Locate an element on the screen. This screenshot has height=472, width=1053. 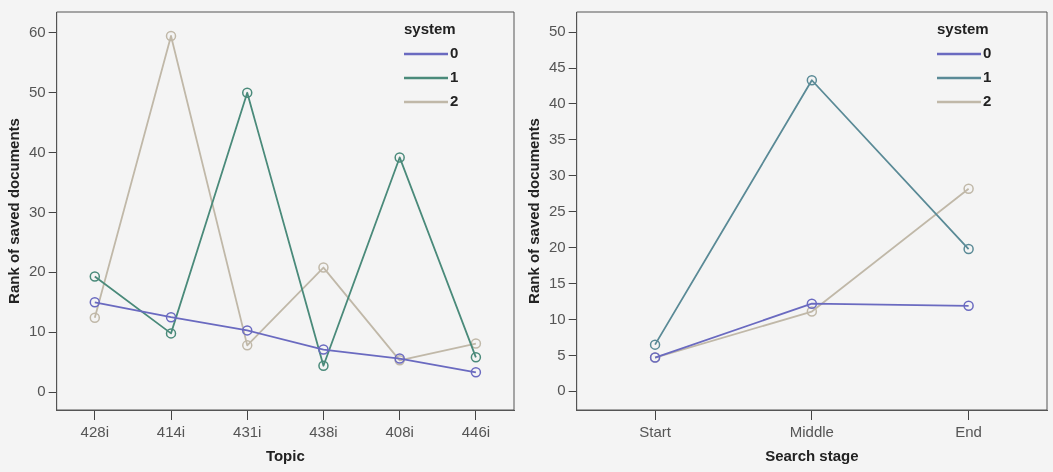
x-tick-label: 431i is located at coordinates (247, 432).